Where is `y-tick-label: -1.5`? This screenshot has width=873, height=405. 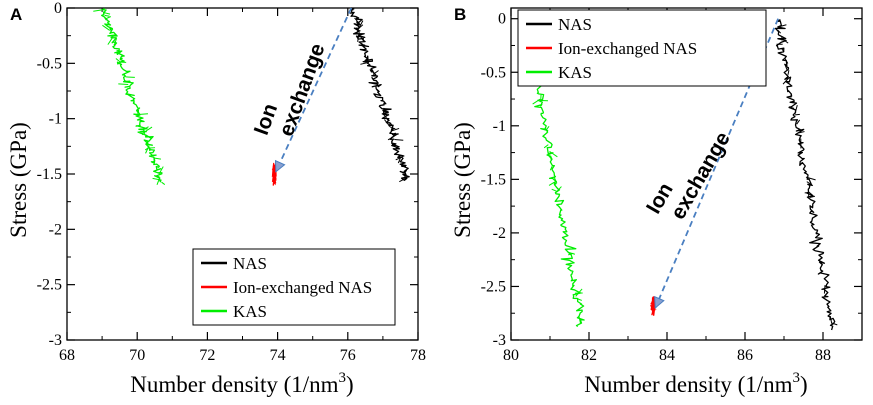 y-tick-label: -1.5 is located at coordinates (493, 179).